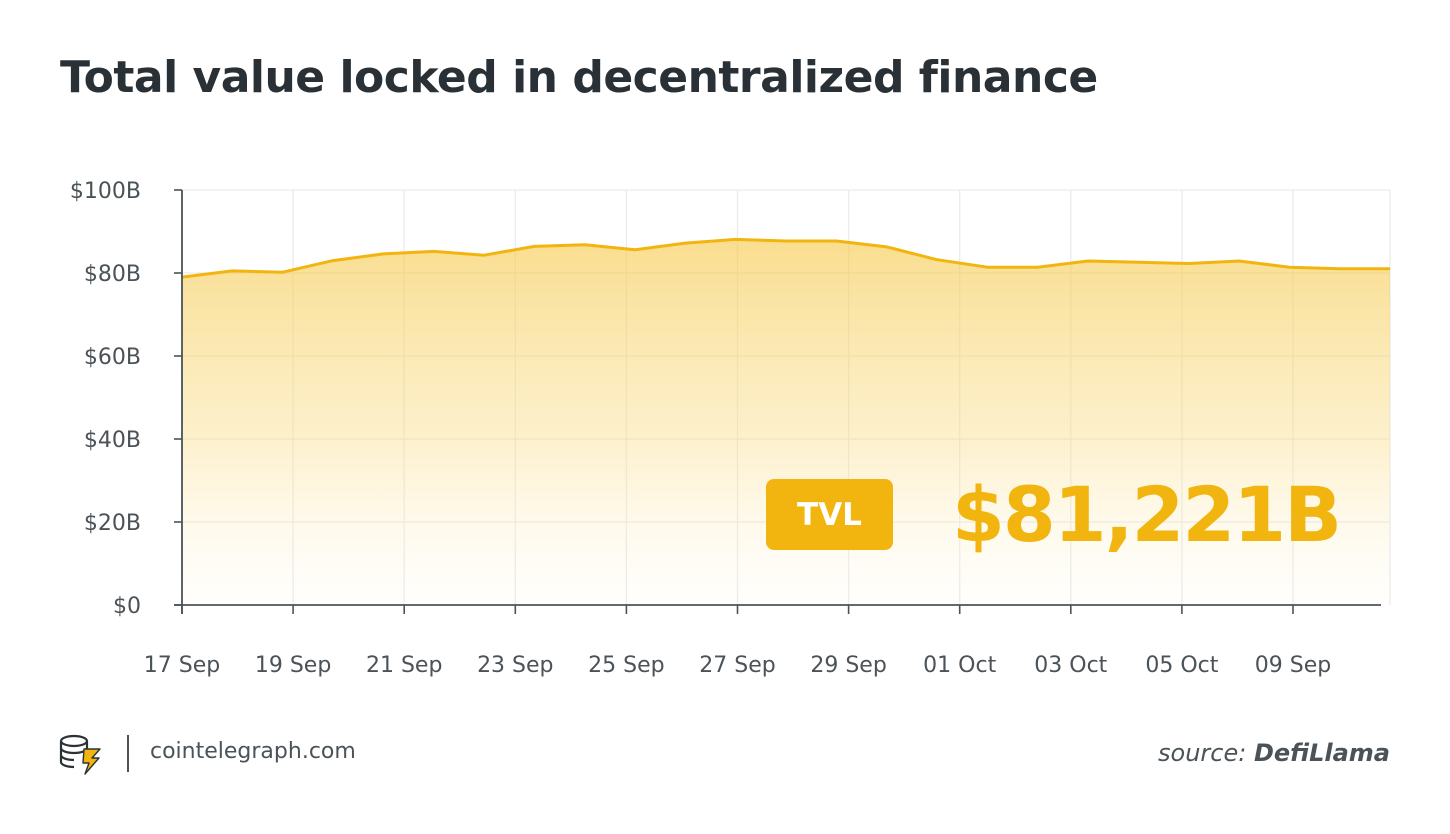  What do you see at coordinates (1147, 514) in the screenshot?
I see `tvl-value: $81,221B` at bounding box center [1147, 514].